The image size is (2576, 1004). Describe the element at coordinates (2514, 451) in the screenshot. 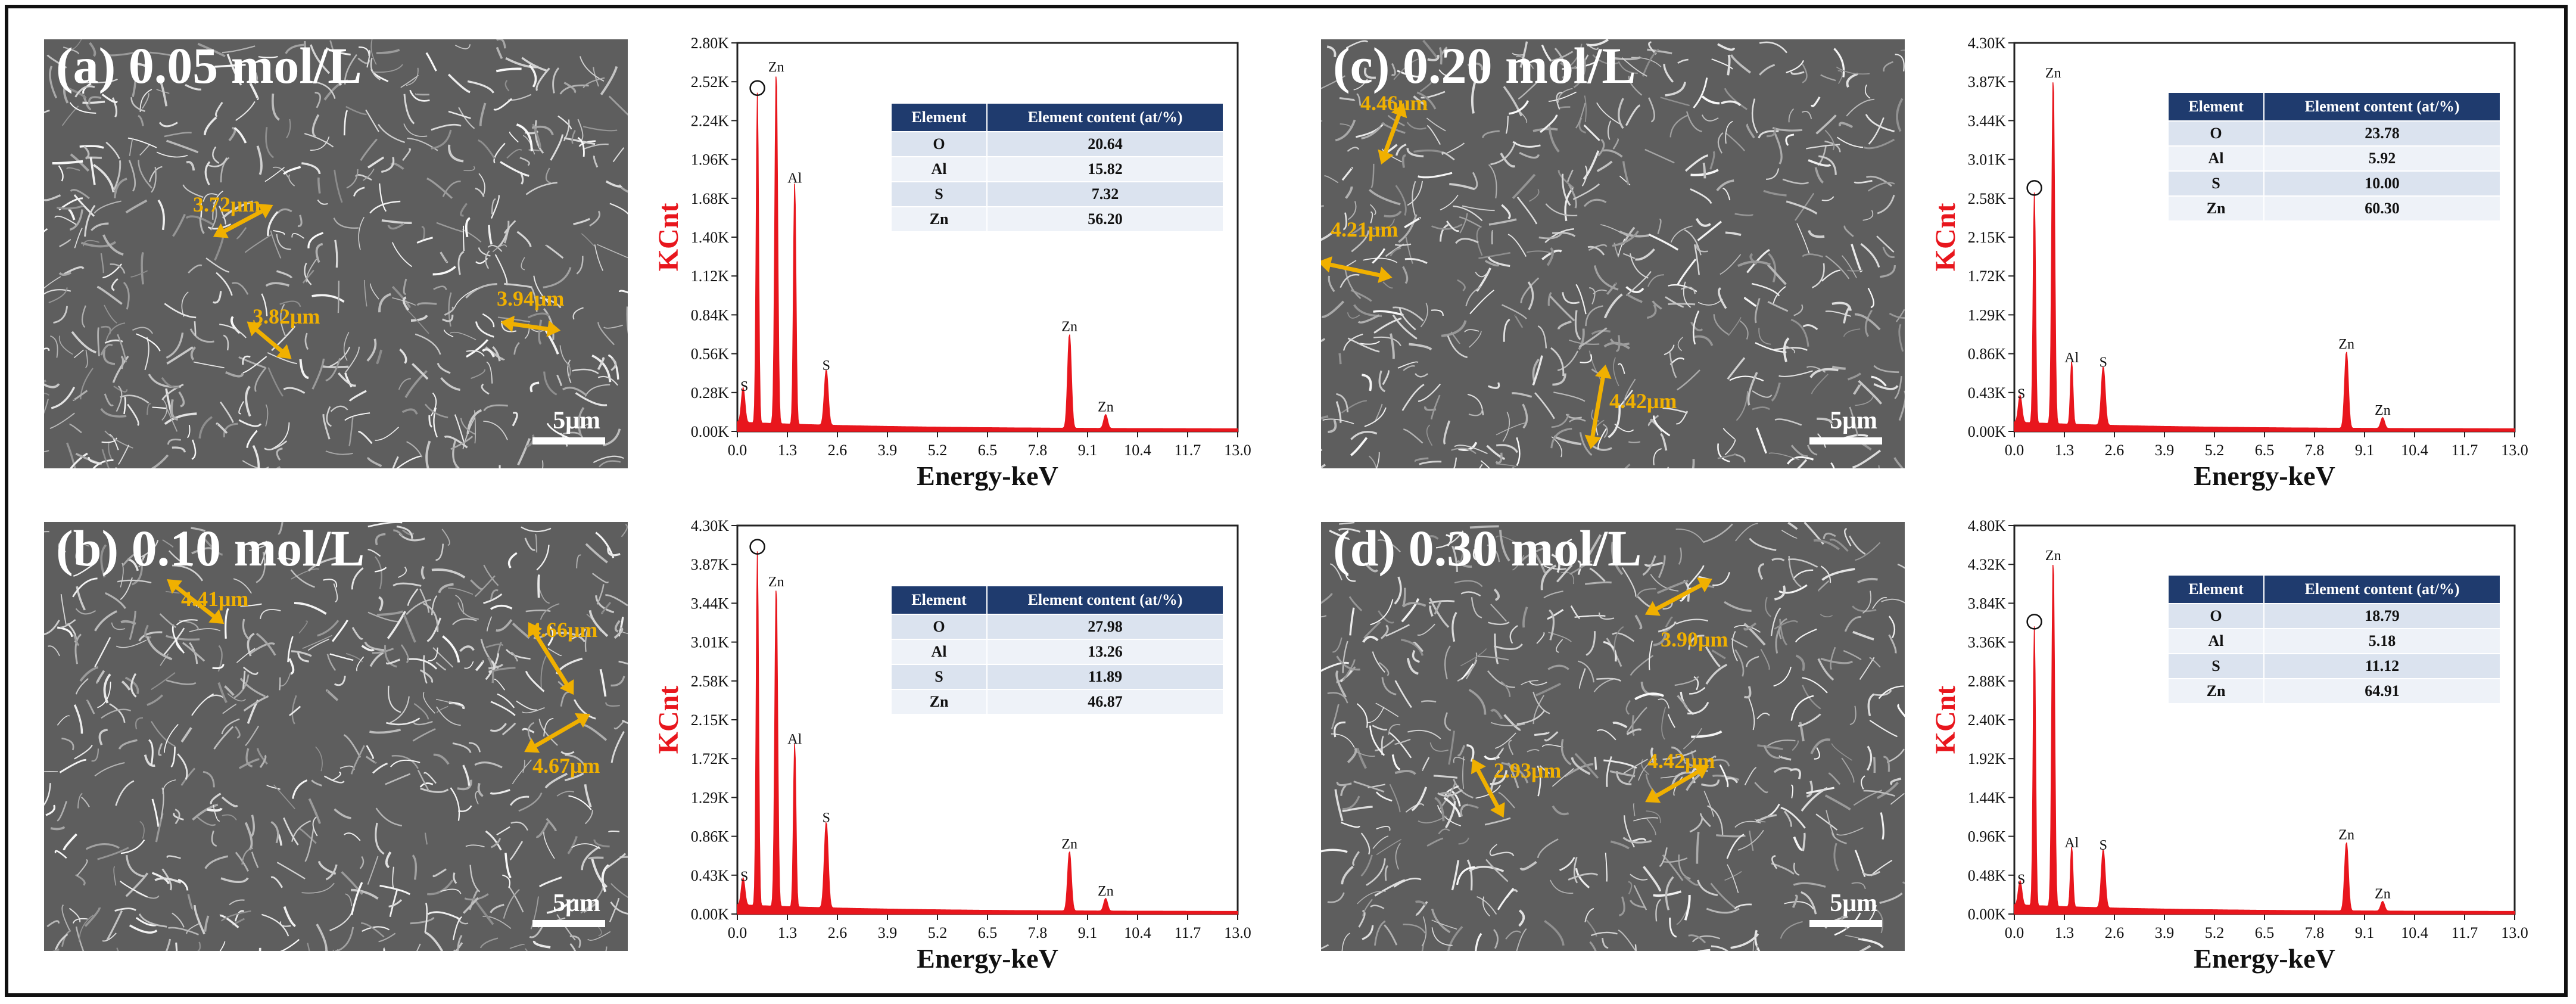

I see `x-tick-label: 13.0` at that location.